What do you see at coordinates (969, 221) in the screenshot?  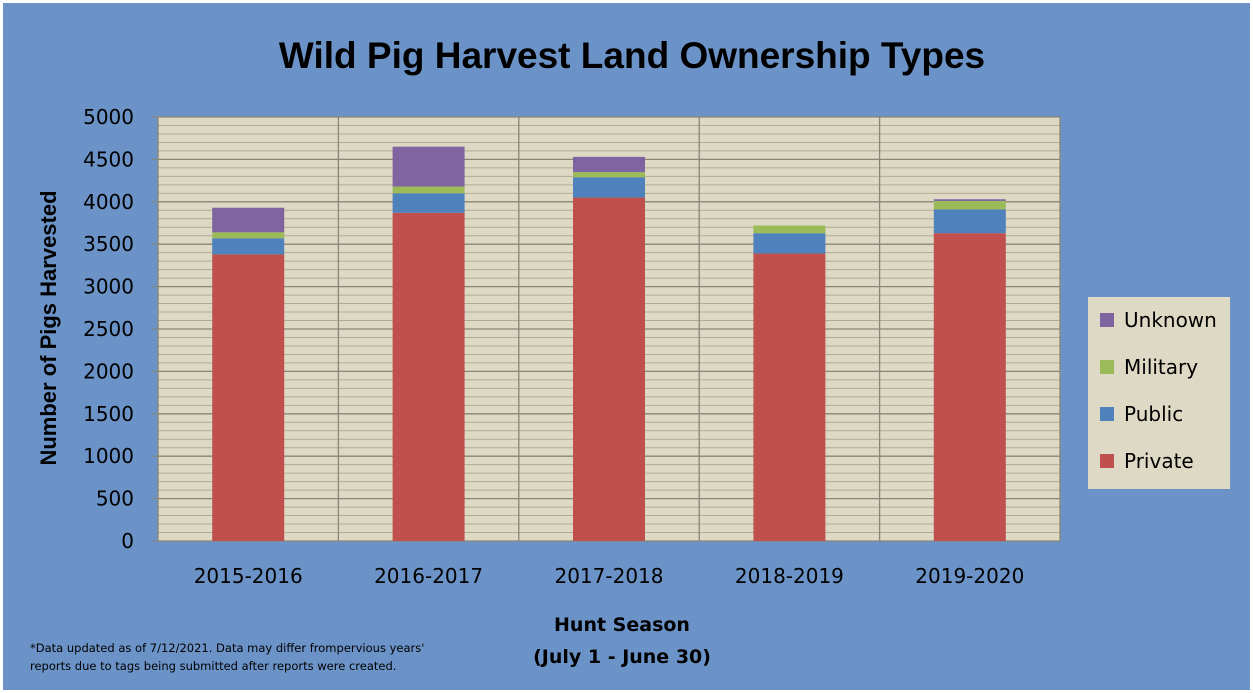 I see `bar-public-2019-2020` at bounding box center [969, 221].